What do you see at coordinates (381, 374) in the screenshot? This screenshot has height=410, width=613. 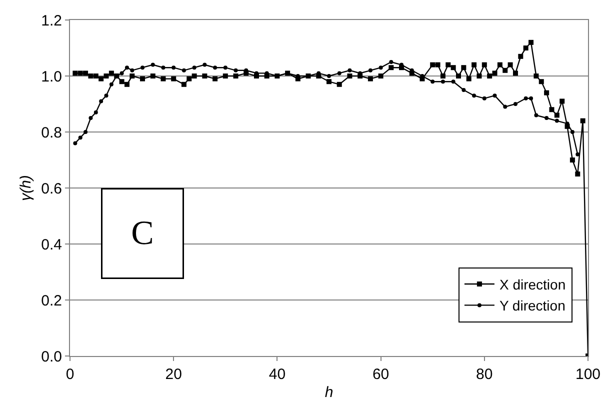 I see `x-tick-label: 60` at bounding box center [381, 374].